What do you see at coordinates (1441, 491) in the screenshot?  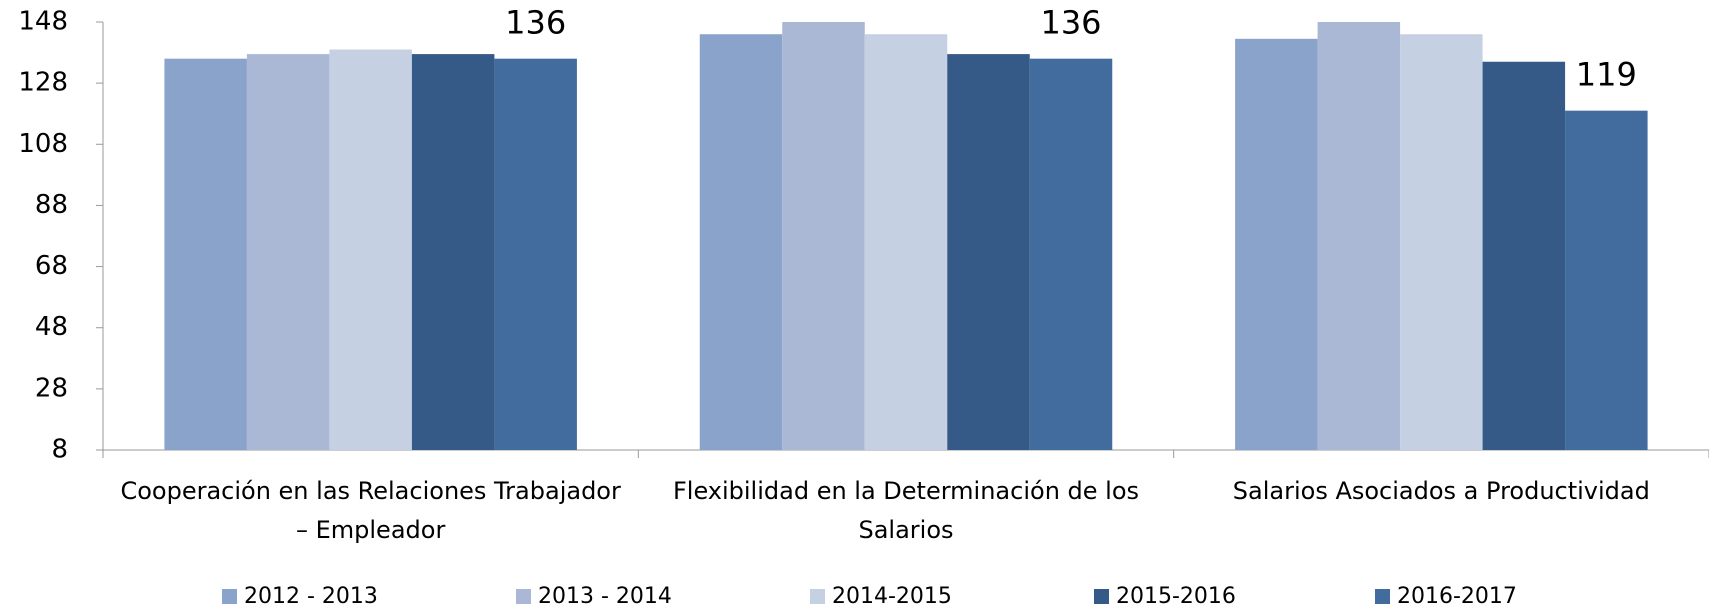 I see `x-tick-label: Salarios Asociados a Productividad` at bounding box center [1441, 491].